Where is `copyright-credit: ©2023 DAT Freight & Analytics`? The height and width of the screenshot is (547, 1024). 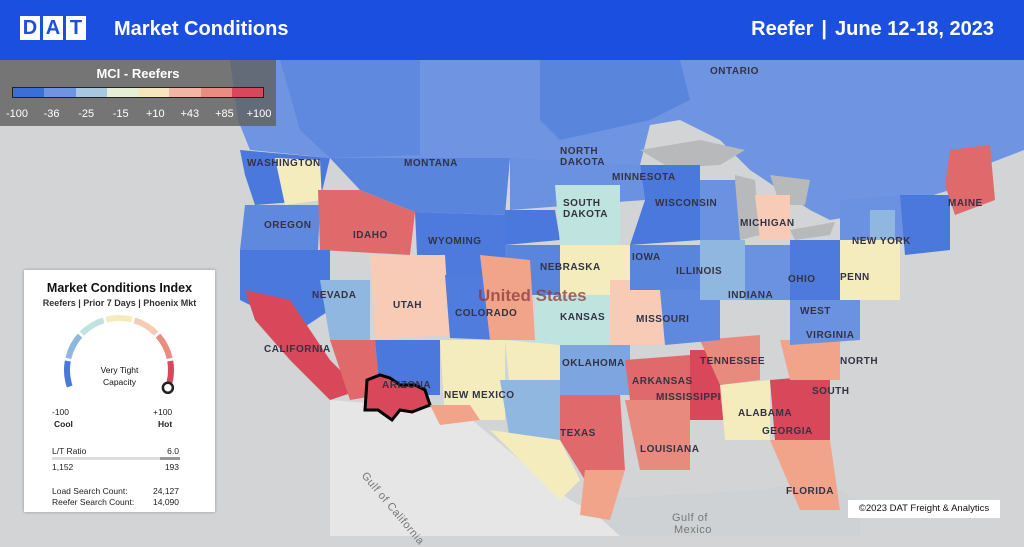 copyright-credit: ©2023 DAT Freight & Analytics is located at coordinates (924, 509).